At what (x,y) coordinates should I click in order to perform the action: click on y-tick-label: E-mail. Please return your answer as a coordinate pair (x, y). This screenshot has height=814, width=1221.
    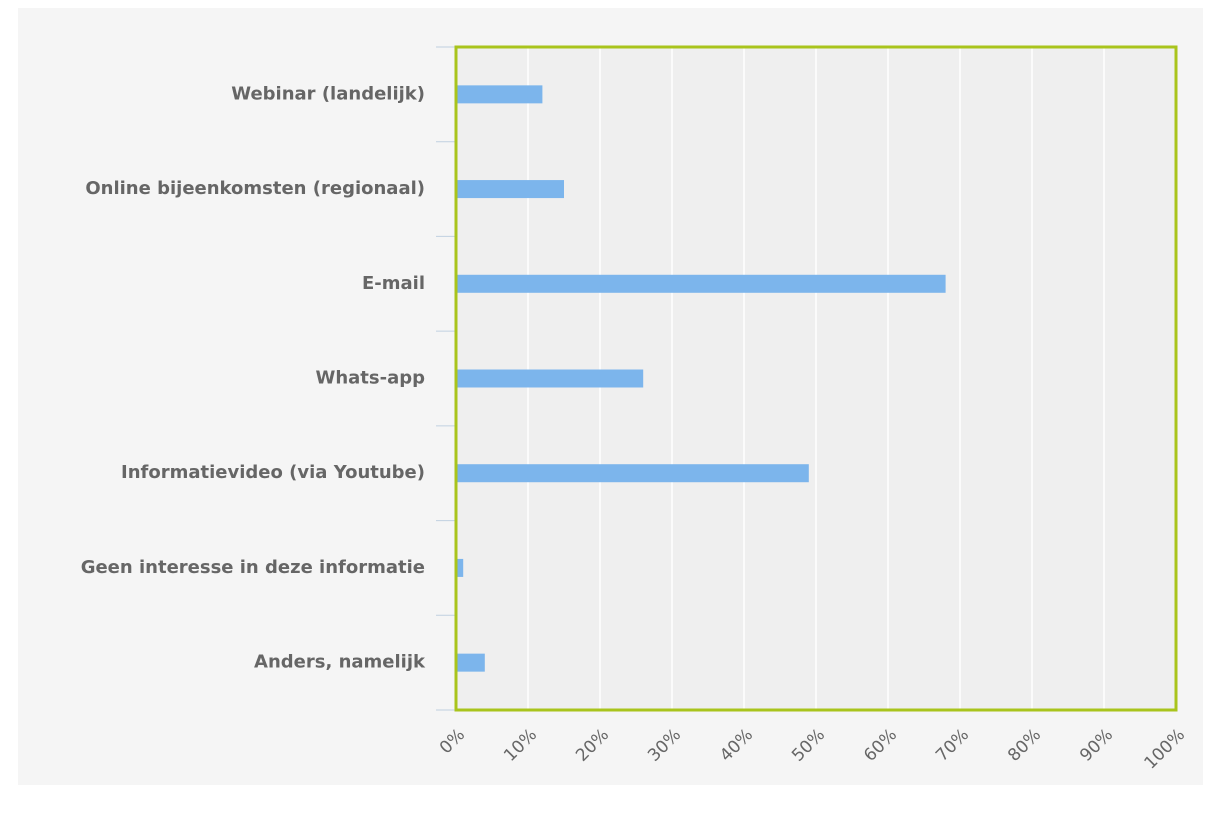
    Looking at the image, I should click on (393, 283).